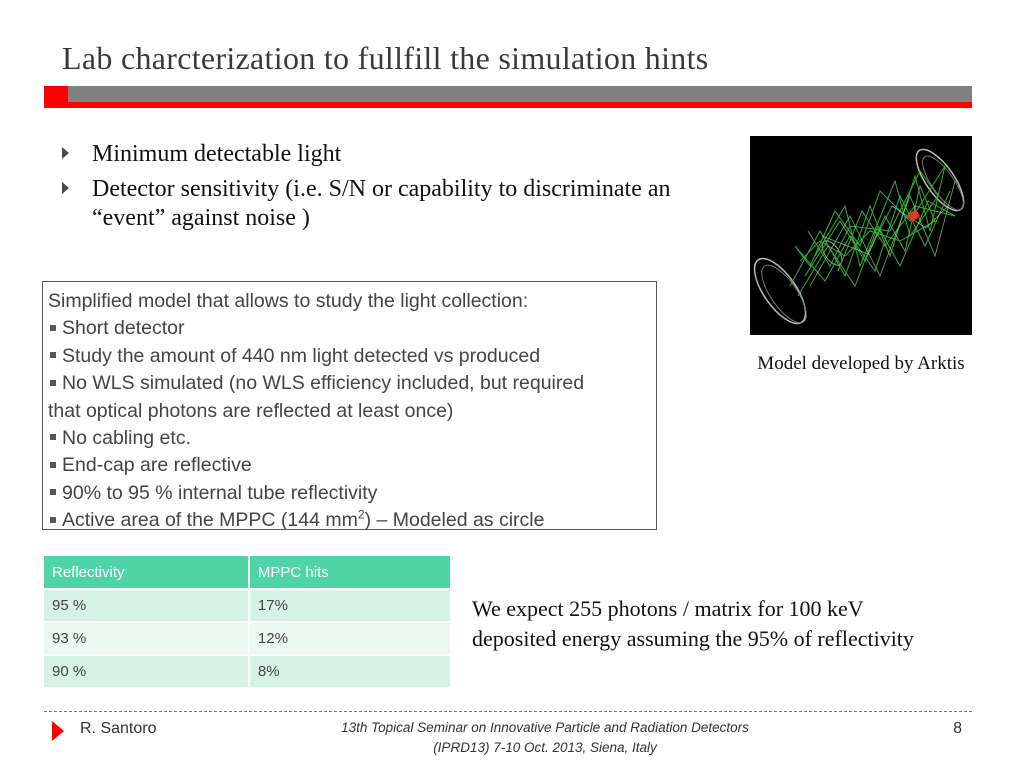 This screenshot has height=768, width=1024. What do you see at coordinates (348, 638) in the screenshot?
I see `table-cell: 12%` at bounding box center [348, 638].